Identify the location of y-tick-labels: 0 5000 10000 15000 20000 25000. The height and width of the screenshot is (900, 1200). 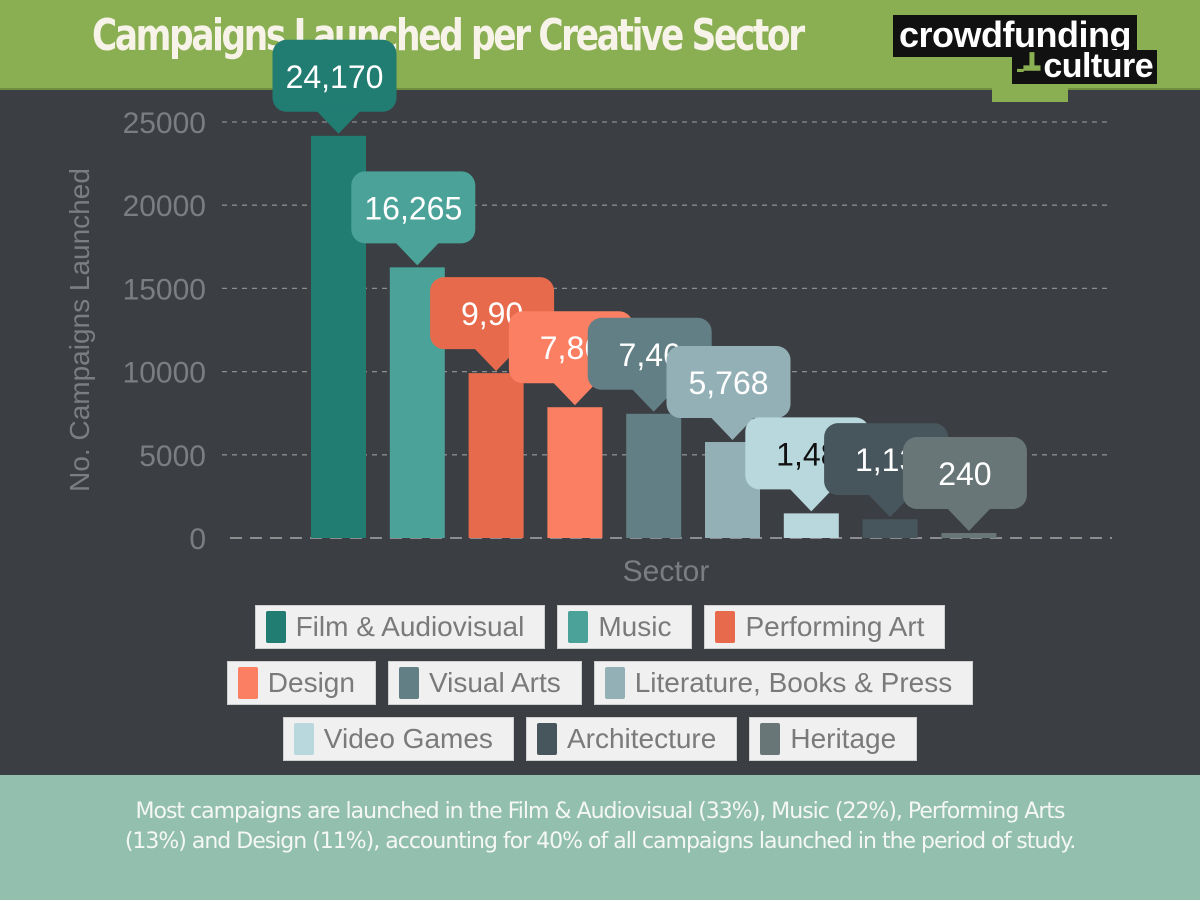
(164, 331).